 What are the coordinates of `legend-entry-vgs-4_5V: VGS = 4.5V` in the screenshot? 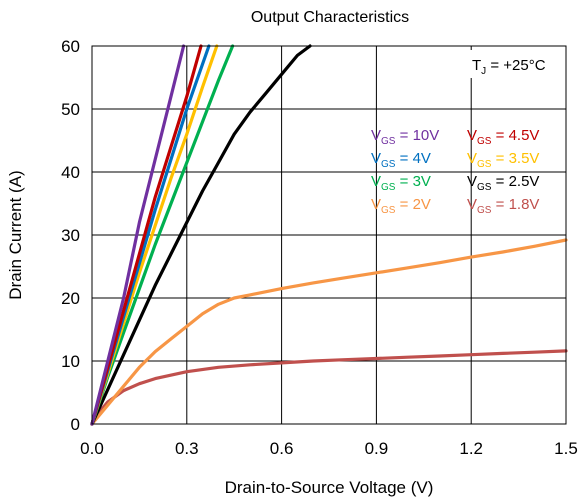 It's located at (503, 137).